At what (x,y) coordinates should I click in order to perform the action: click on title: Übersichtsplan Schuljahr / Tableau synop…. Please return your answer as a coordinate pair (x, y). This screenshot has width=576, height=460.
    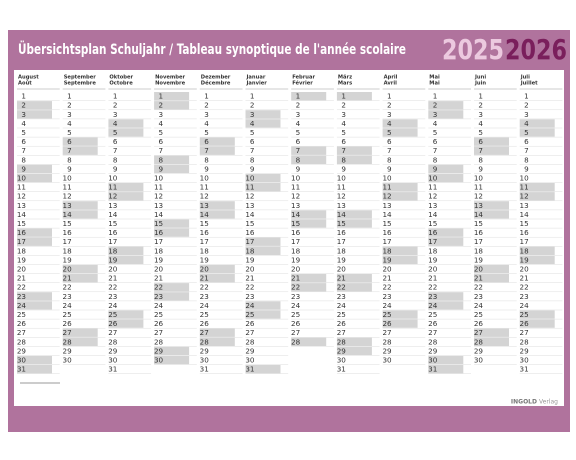
    Looking at the image, I should click on (212, 49).